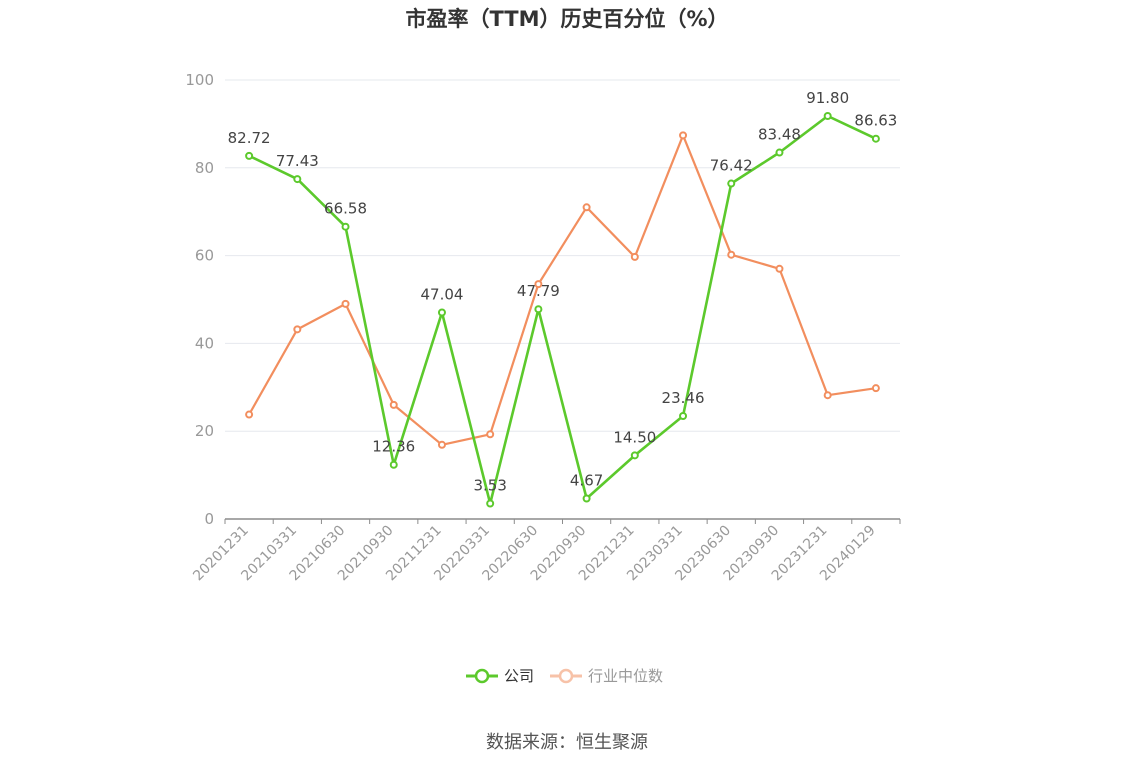 The width and height of the screenshot is (1134, 766). What do you see at coordinates (827, 98) in the screenshot?
I see `data-label: 91.80` at bounding box center [827, 98].